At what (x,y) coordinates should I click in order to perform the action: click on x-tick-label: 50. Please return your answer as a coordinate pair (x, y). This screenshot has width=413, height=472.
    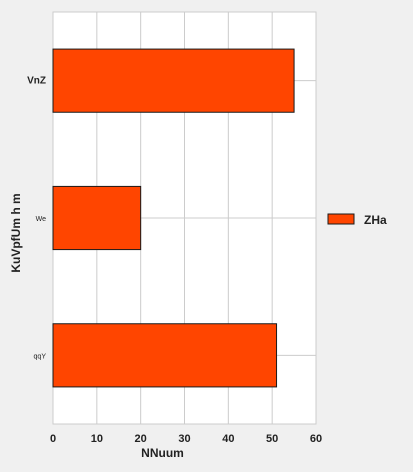
    Looking at the image, I should click on (272, 439).